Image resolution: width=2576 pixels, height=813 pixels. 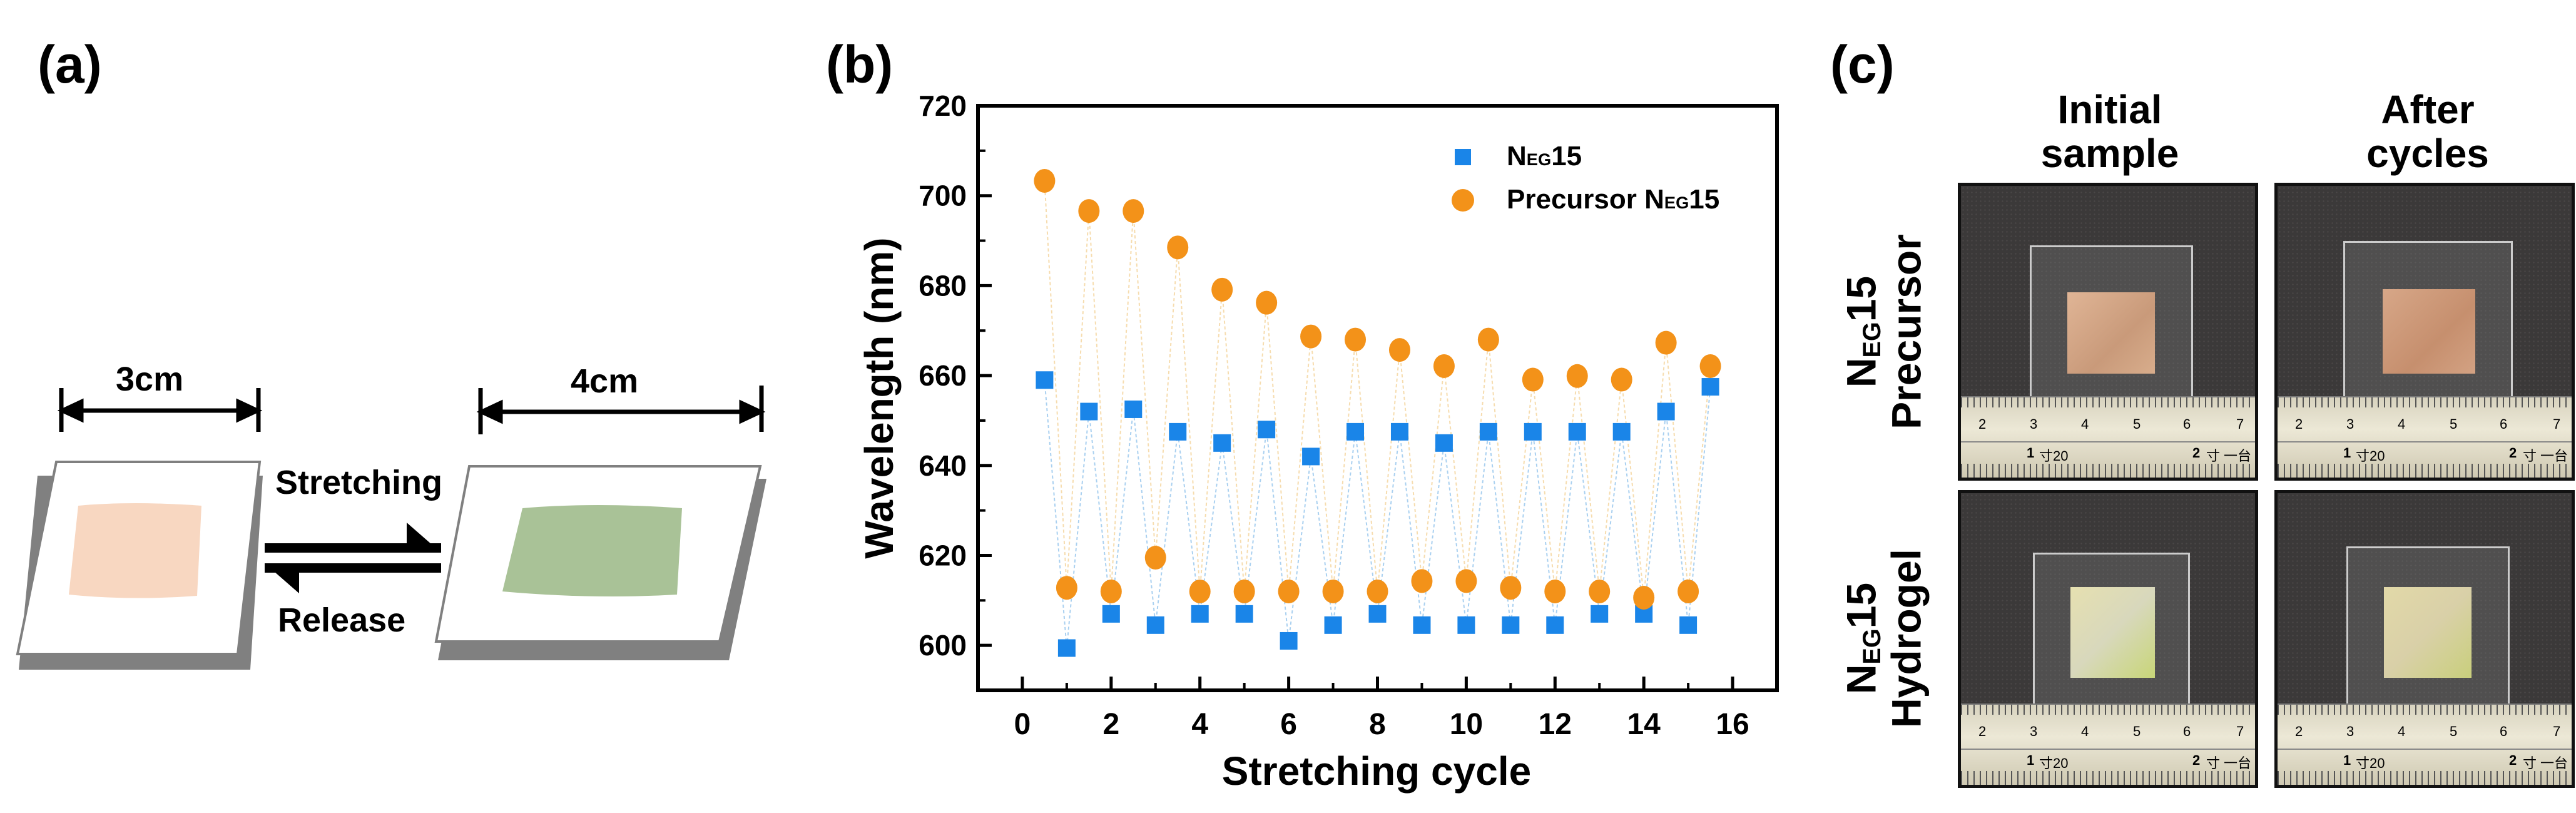 I want to click on photo-precursor-initial: 2 3 4 5 6 7 1 寸20 2 寸一台, so click(x=2108, y=332).